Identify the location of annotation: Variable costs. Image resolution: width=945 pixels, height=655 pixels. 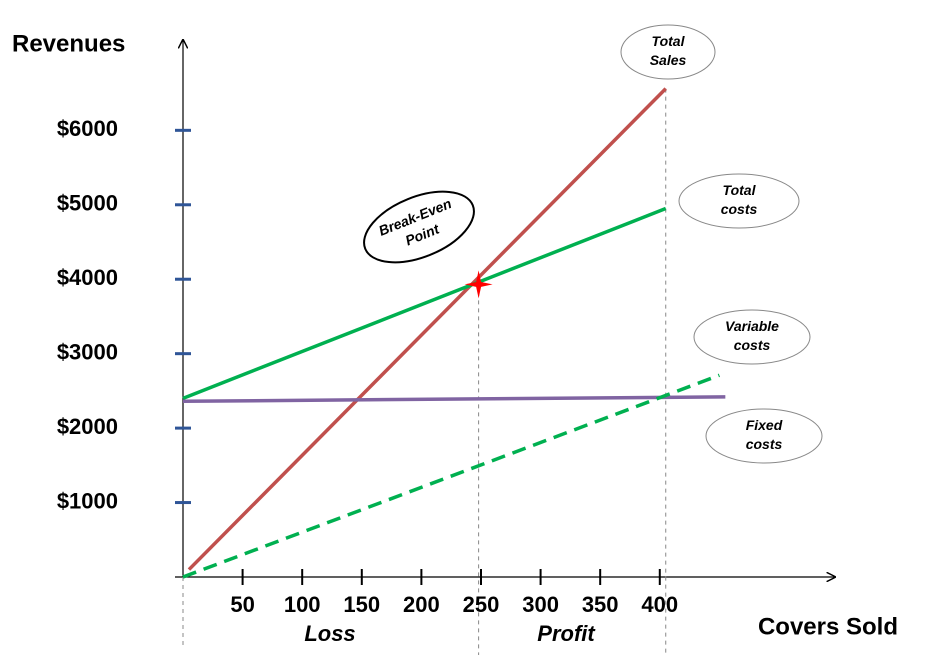
(752, 337).